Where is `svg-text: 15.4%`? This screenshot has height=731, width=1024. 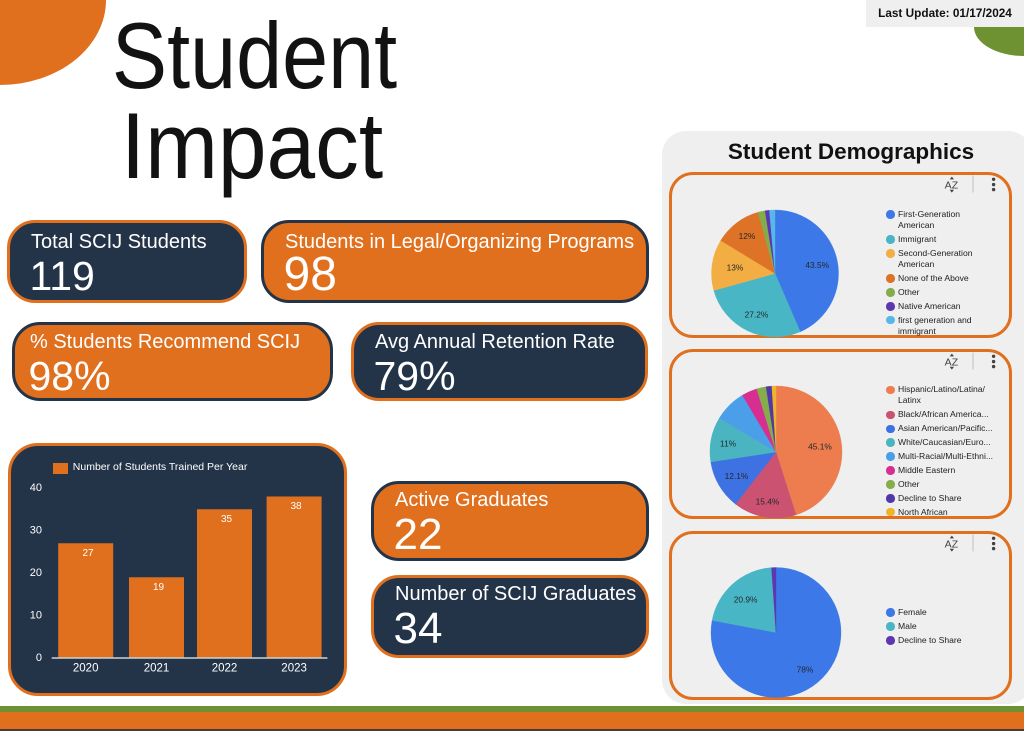
svg-text: 15.4% is located at coordinates (768, 502).